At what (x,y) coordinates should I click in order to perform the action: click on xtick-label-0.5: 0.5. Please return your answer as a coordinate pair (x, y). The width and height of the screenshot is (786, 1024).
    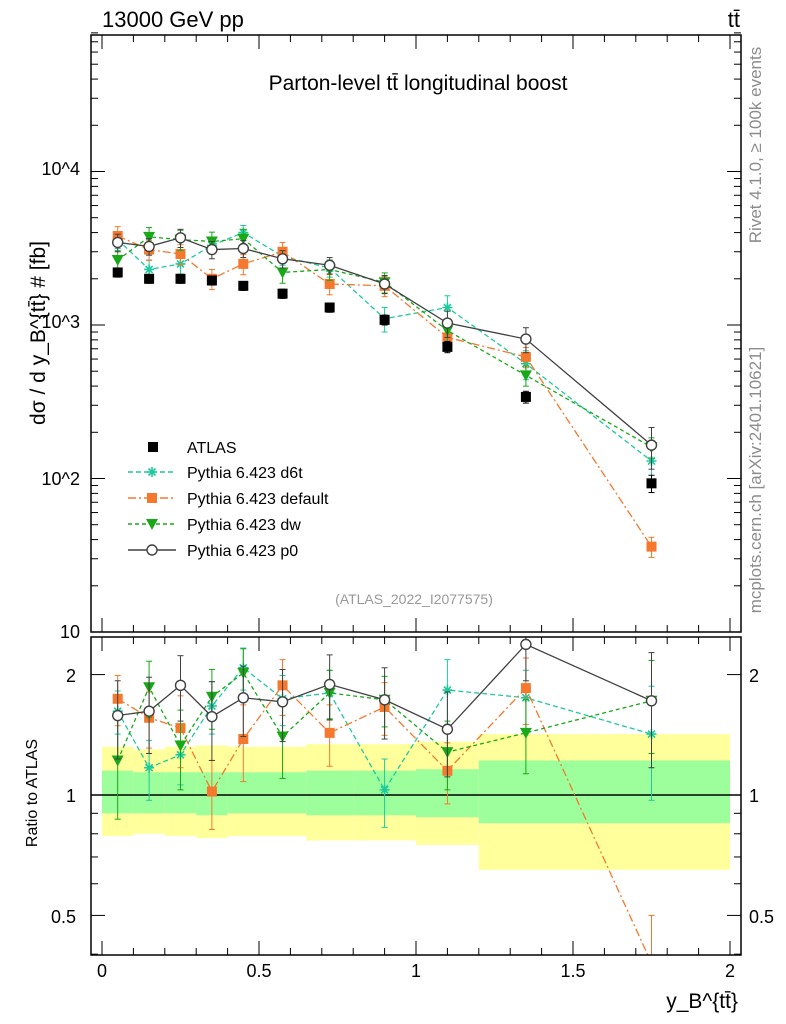
    Looking at the image, I should click on (258, 971).